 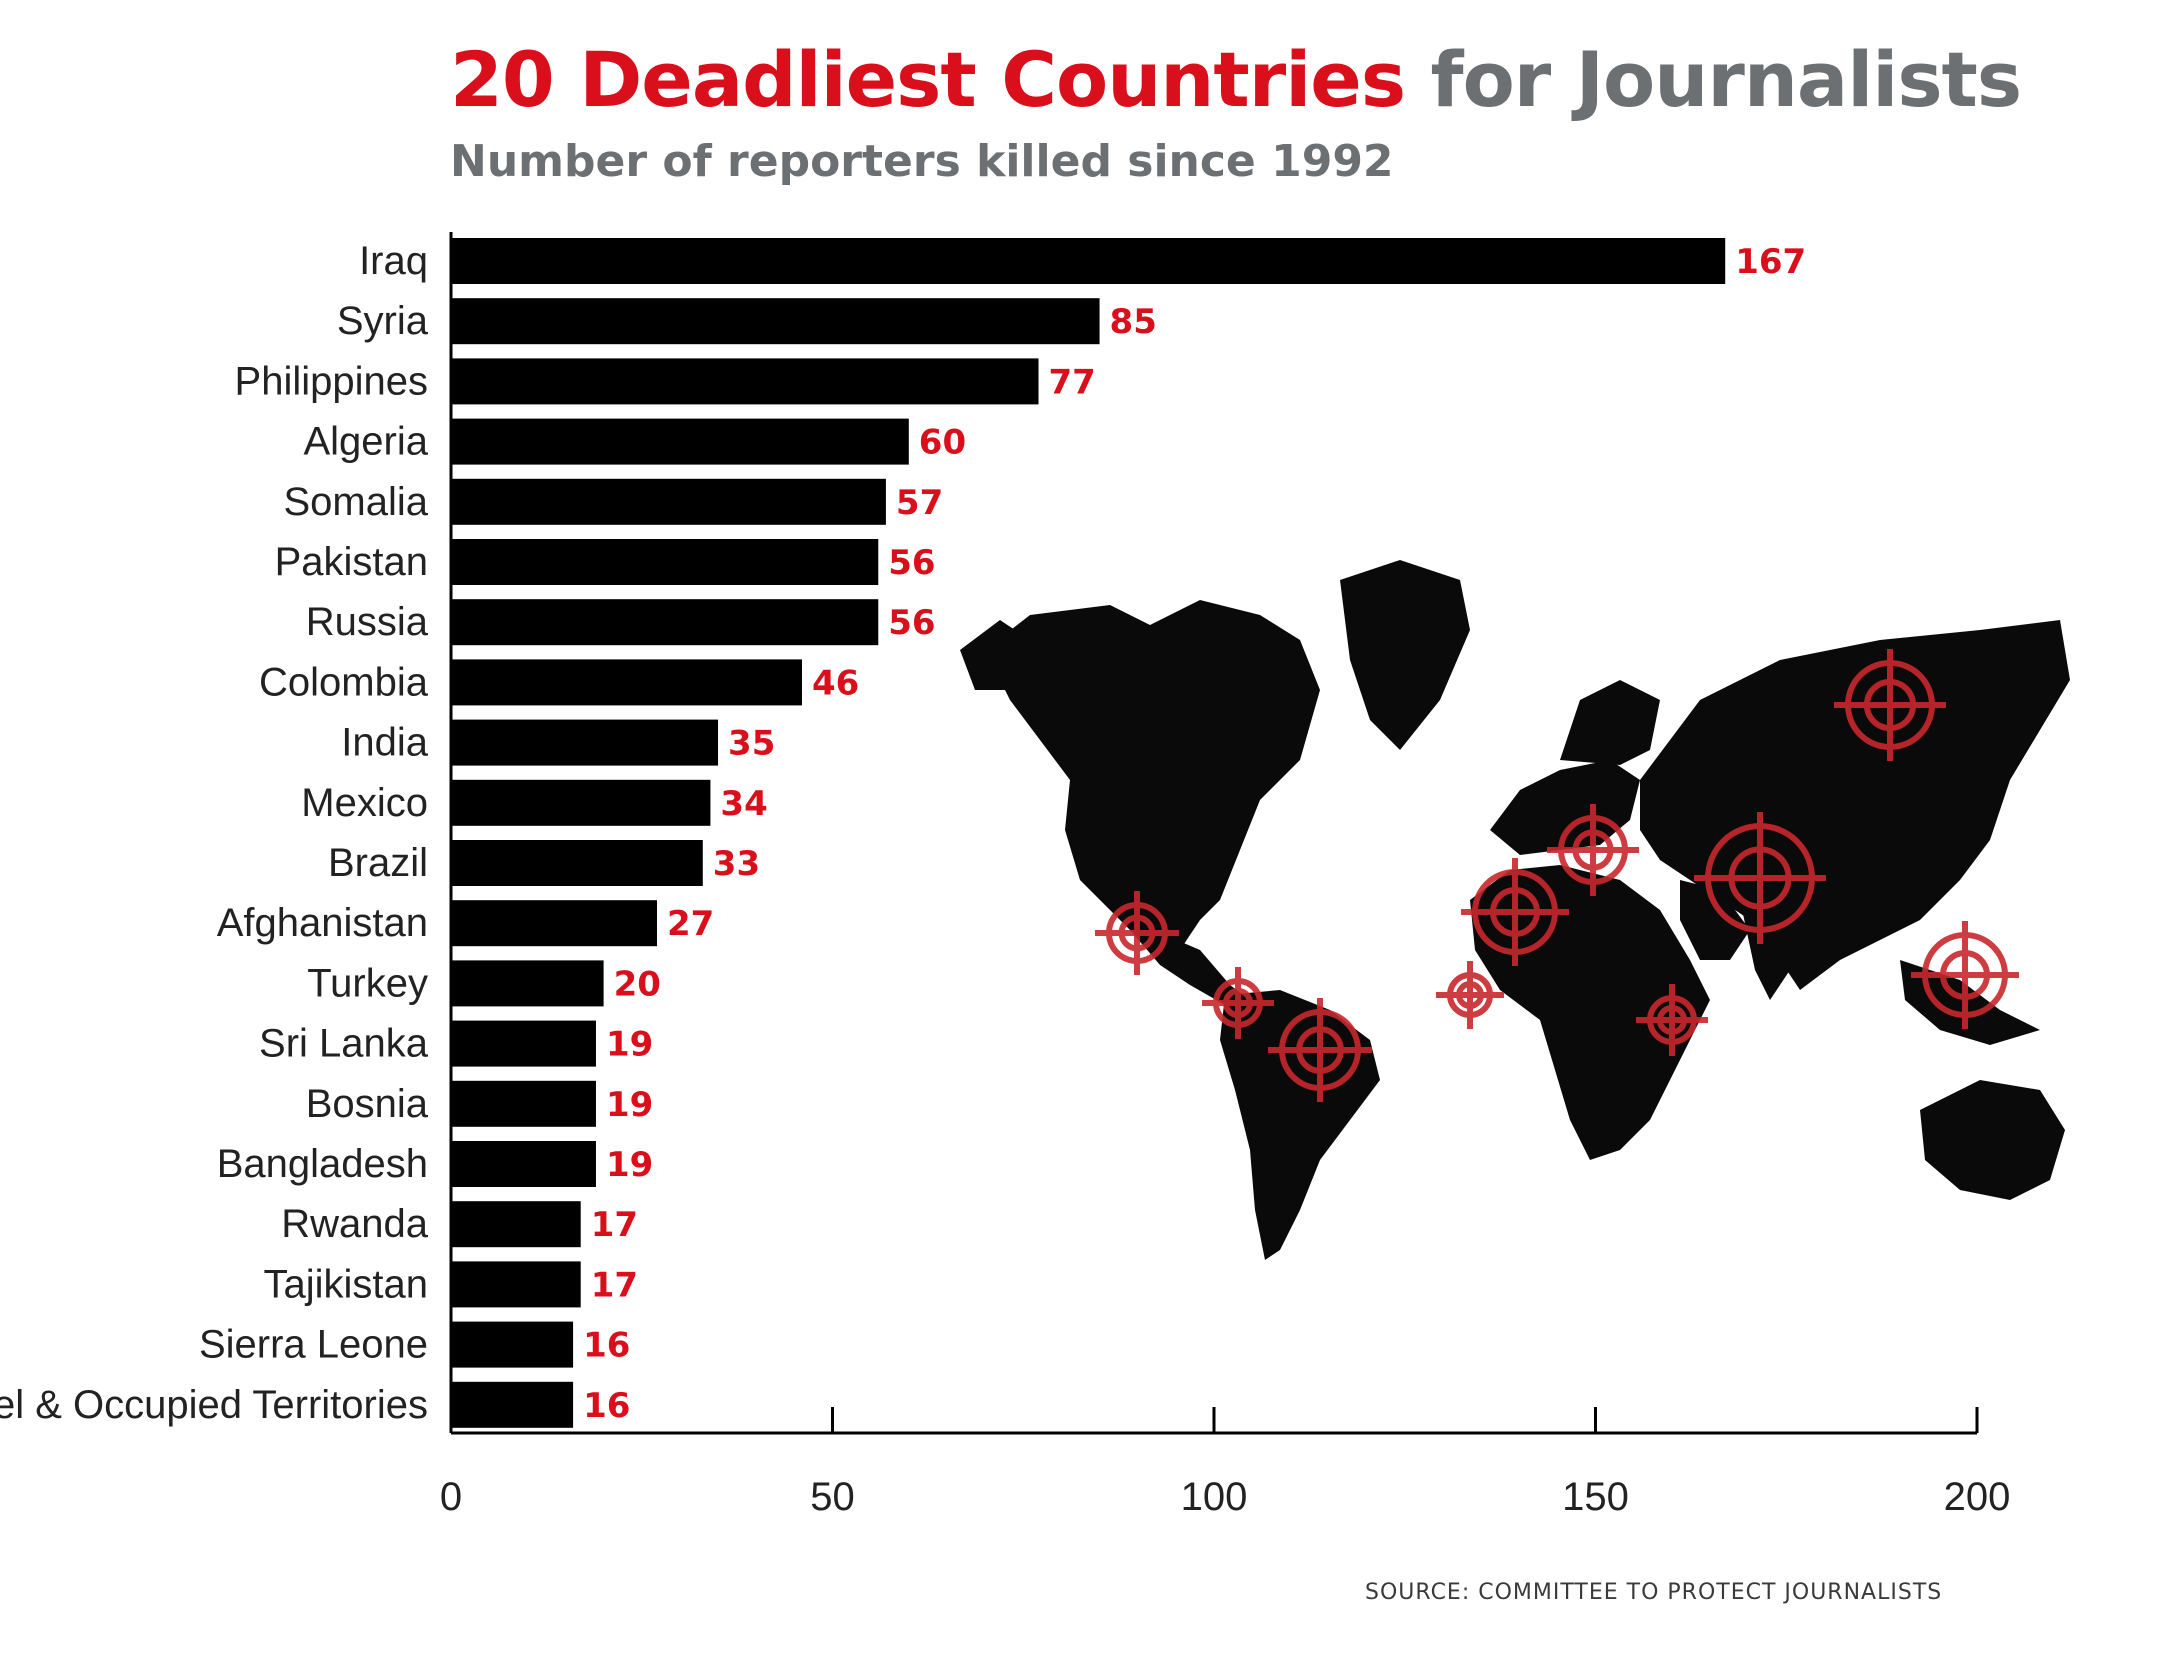 What do you see at coordinates (322, 1164) in the screenshot?
I see `category-label: Bangladesh` at bounding box center [322, 1164].